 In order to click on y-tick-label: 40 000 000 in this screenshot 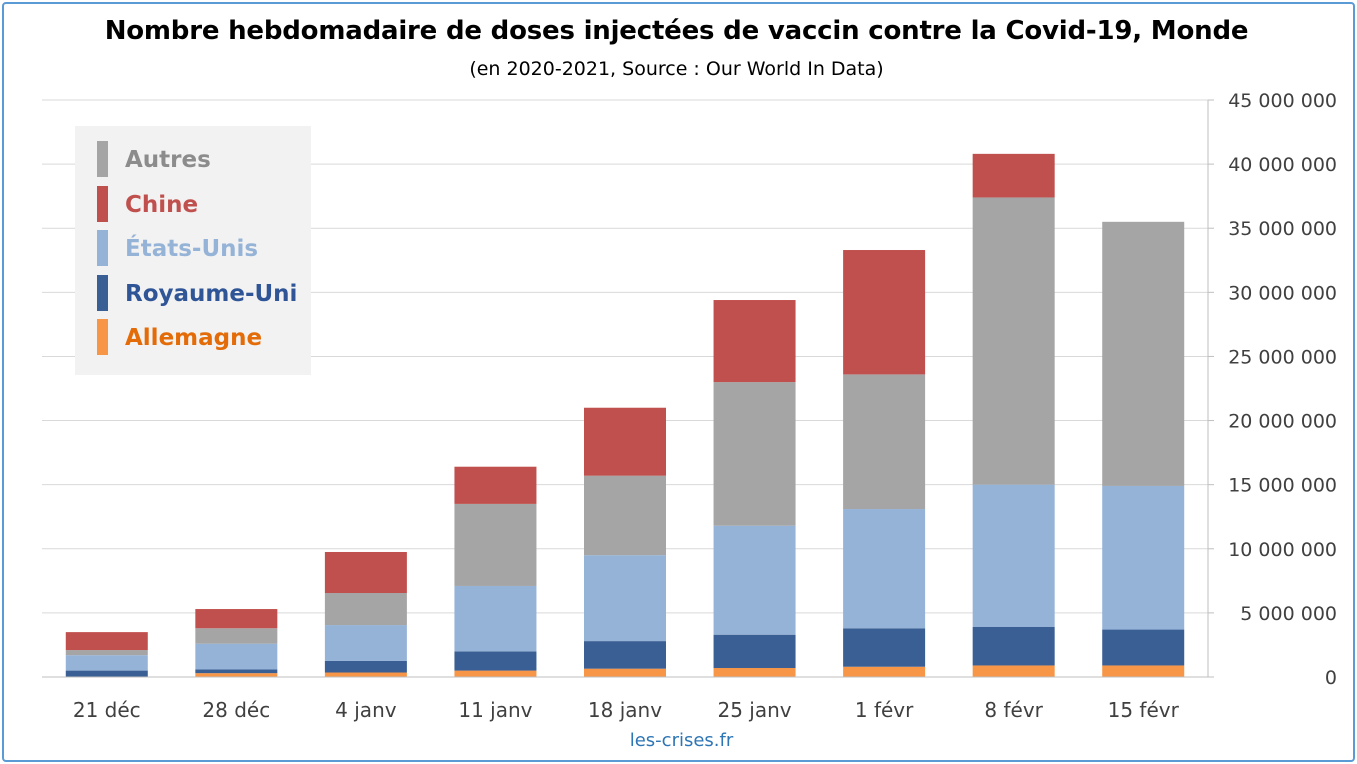, I will do `click(1282, 165)`.